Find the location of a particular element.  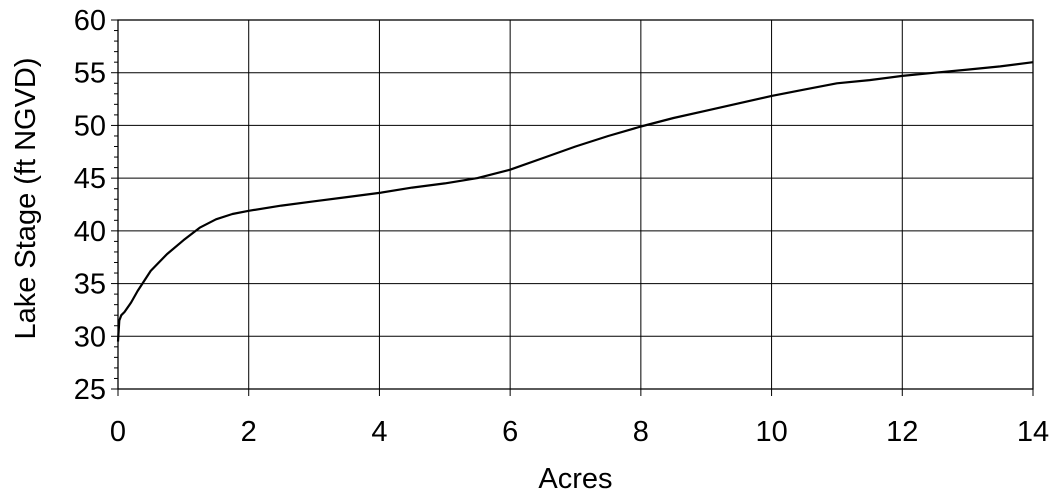

x-axis-title: Acres is located at coordinates (575, 479).